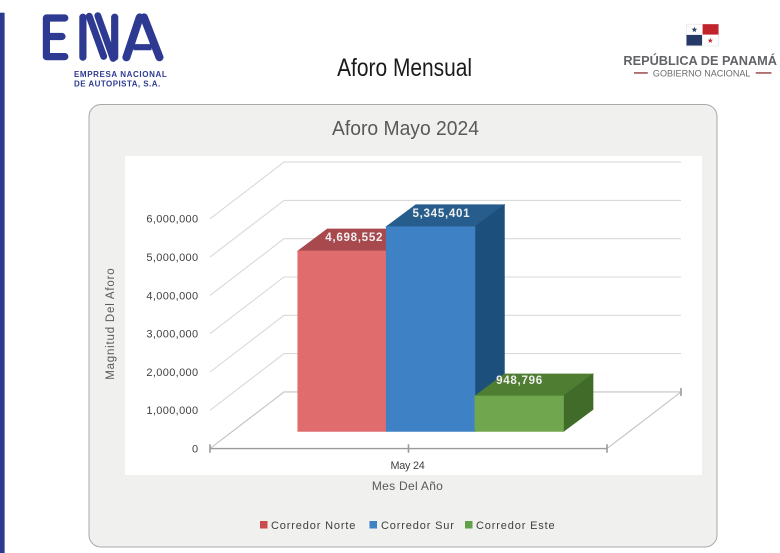 This screenshot has width=780, height=553. Describe the element at coordinates (441, 213) in the screenshot. I see `svg-text: 5,345,401` at that location.